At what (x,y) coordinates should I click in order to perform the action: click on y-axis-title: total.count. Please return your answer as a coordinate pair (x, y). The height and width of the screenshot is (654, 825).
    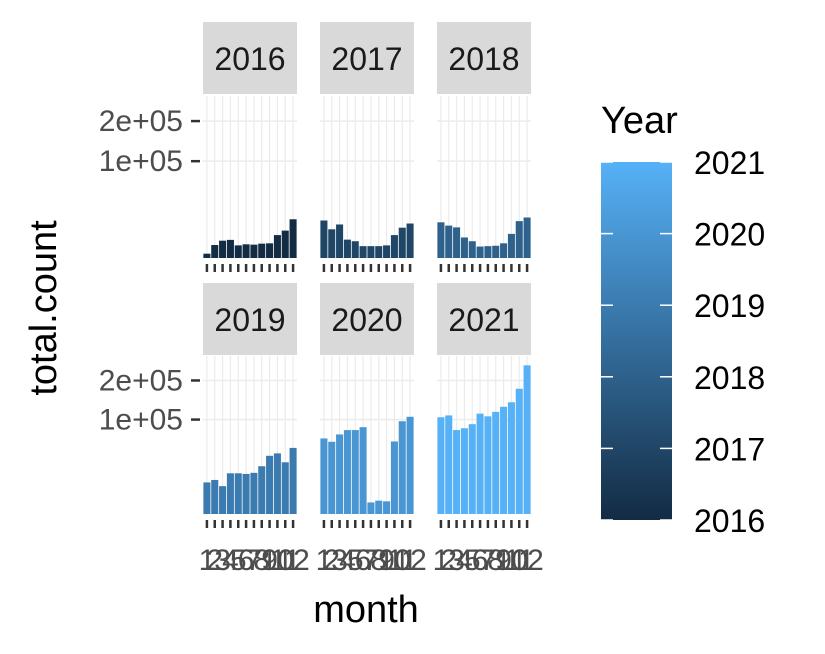
    Looking at the image, I should click on (44, 308).